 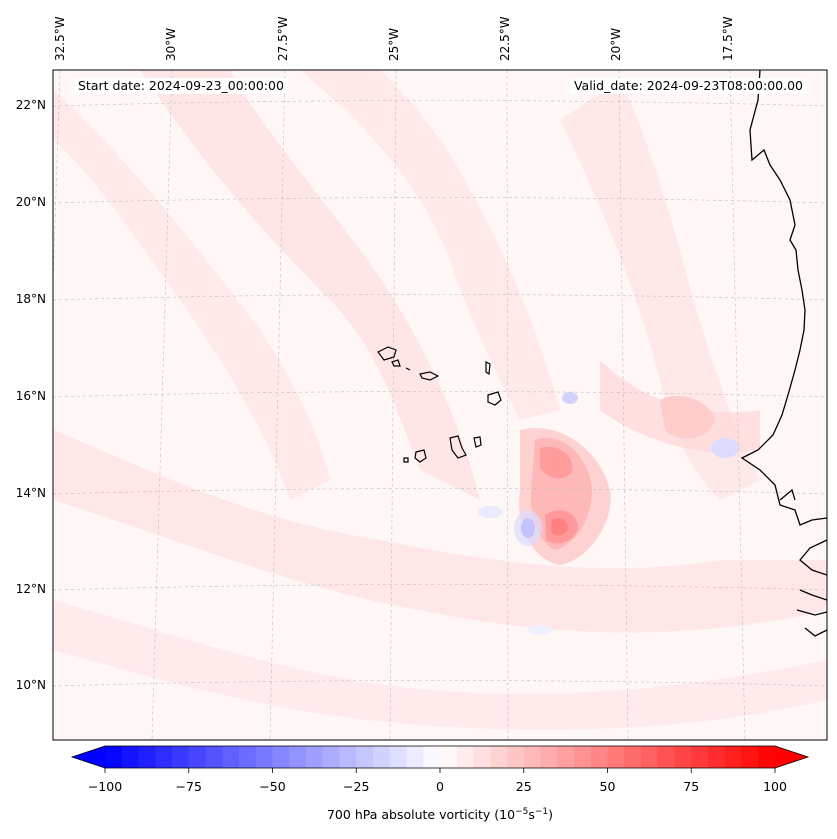 What do you see at coordinates (272, 786) in the screenshot?
I see `colorbar-tick-label: −50` at bounding box center [272, 786].